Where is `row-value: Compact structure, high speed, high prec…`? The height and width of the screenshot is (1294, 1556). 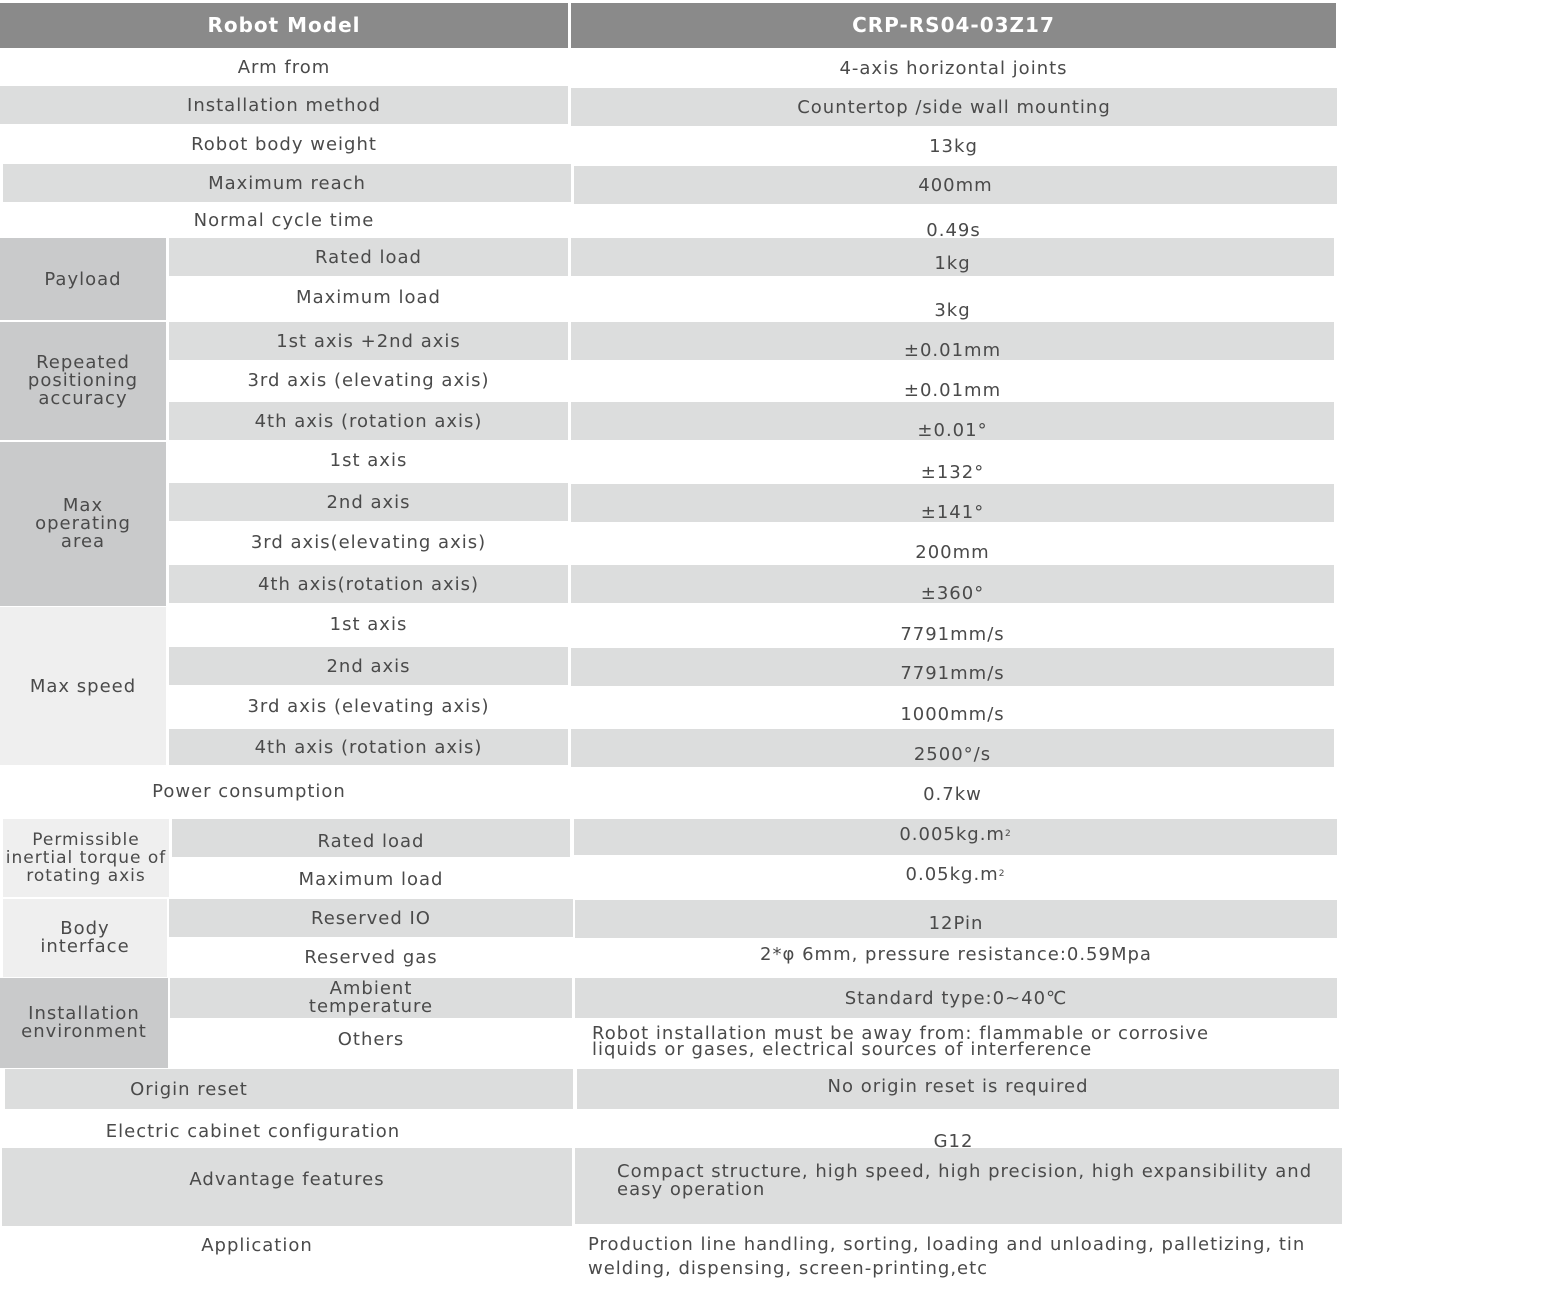 row-value: Compact structure, high speed, high prec… is located at coordinates (958, 1186).